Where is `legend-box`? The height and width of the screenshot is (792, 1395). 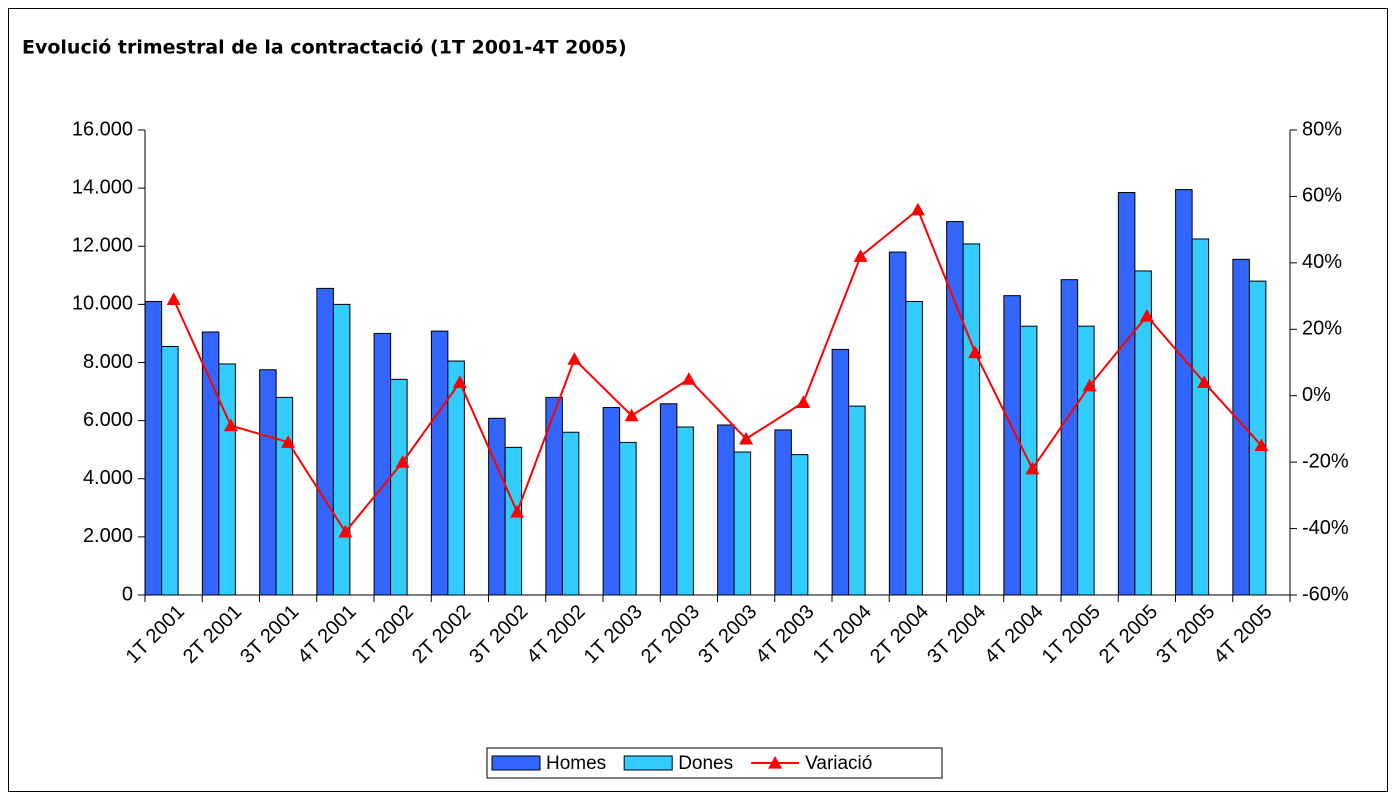 legend-box is located at coordinates (714, 763).